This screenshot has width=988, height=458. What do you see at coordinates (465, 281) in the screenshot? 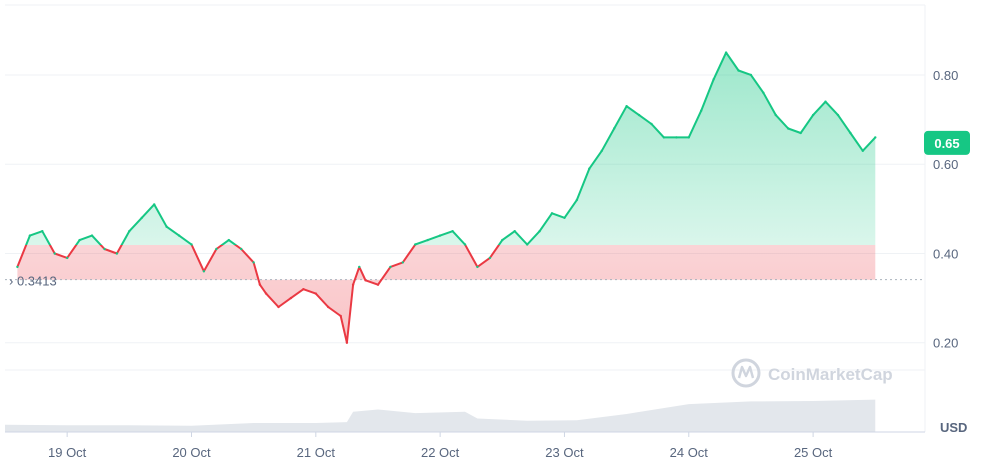
I see `baseline: › 0.3413` at bounding box center [465, 281].